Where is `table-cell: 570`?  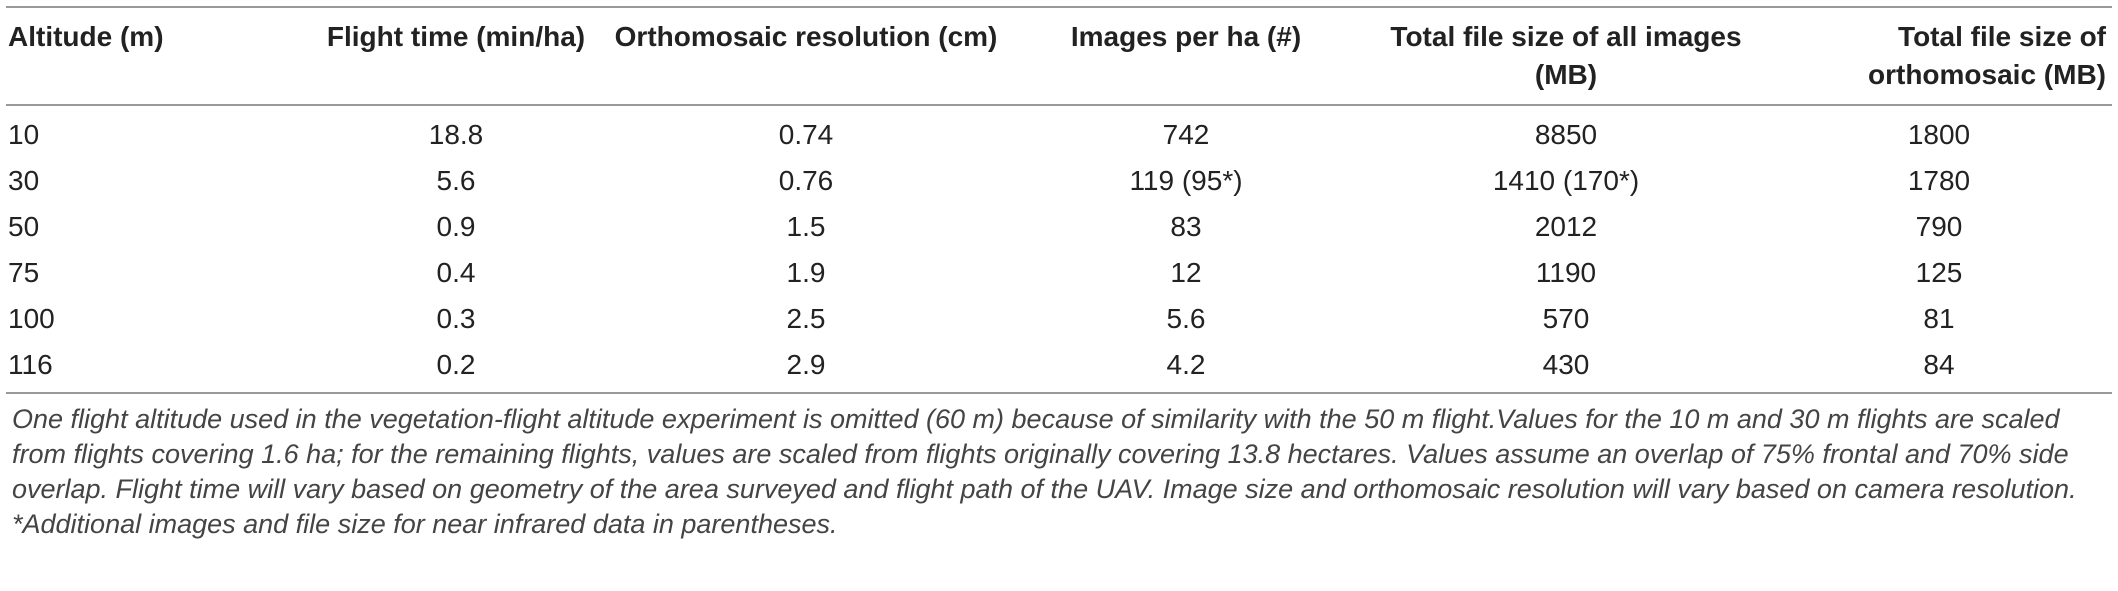 table-cell: 570 is located at coordinates (1566, 318).